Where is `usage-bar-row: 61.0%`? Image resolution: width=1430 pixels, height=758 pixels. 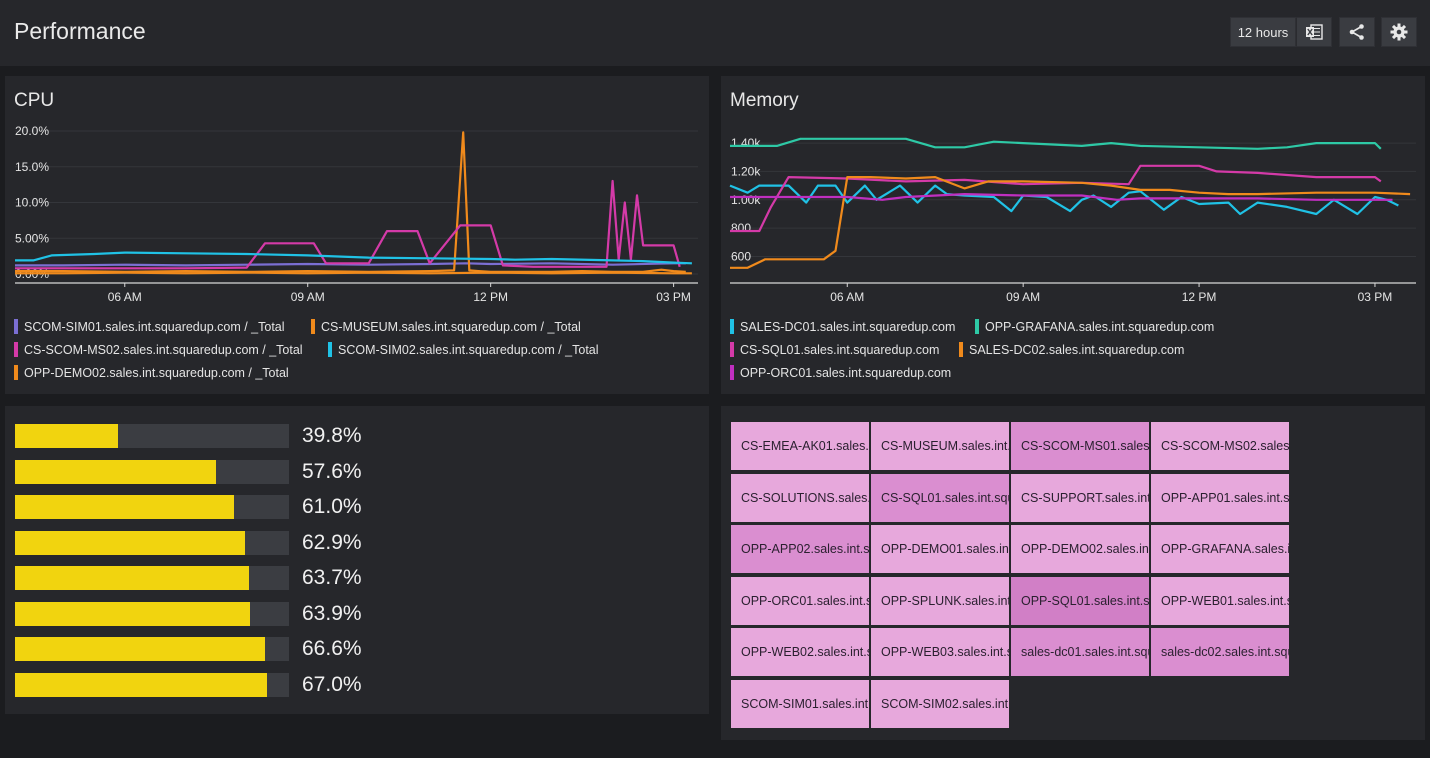 usage-bar-row: 61.0% is located at coordinates (215, 507).